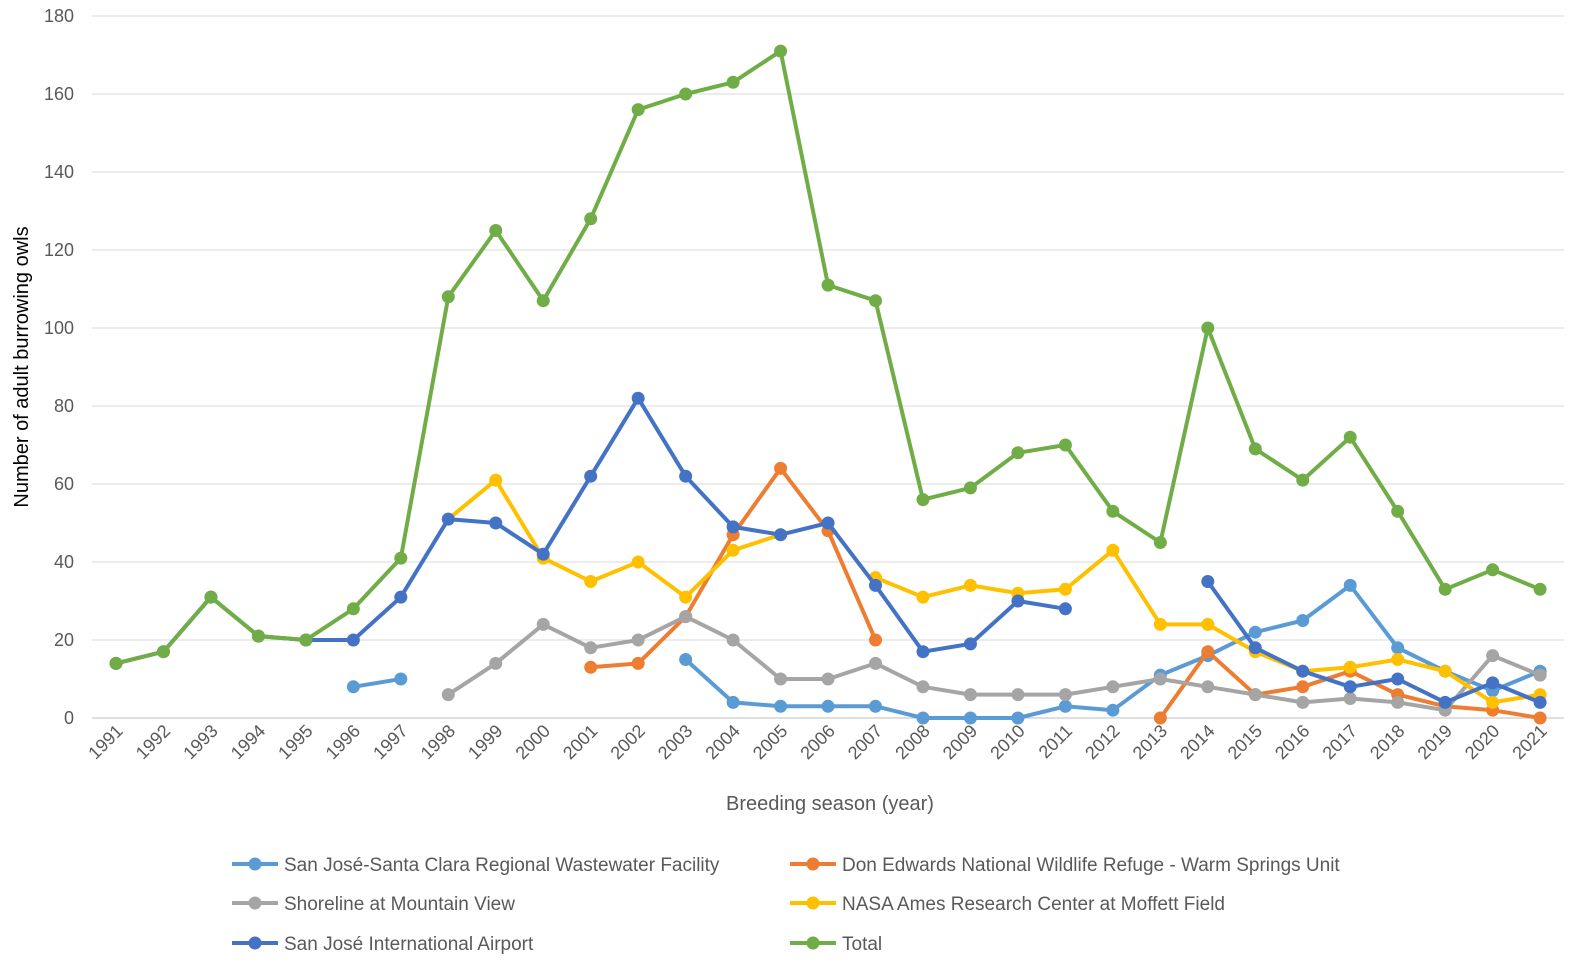 The height and width of the screenshot is (977, 1585). Describe the element at coordinates (64, 562) in the screenshot. I see `y-tick-label: 40` at that location.